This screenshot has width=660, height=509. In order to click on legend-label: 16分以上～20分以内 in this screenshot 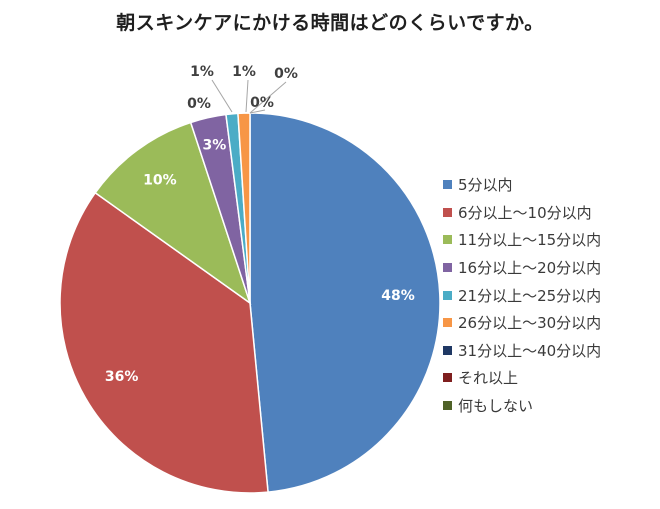, I will do `click(530, 268)`.